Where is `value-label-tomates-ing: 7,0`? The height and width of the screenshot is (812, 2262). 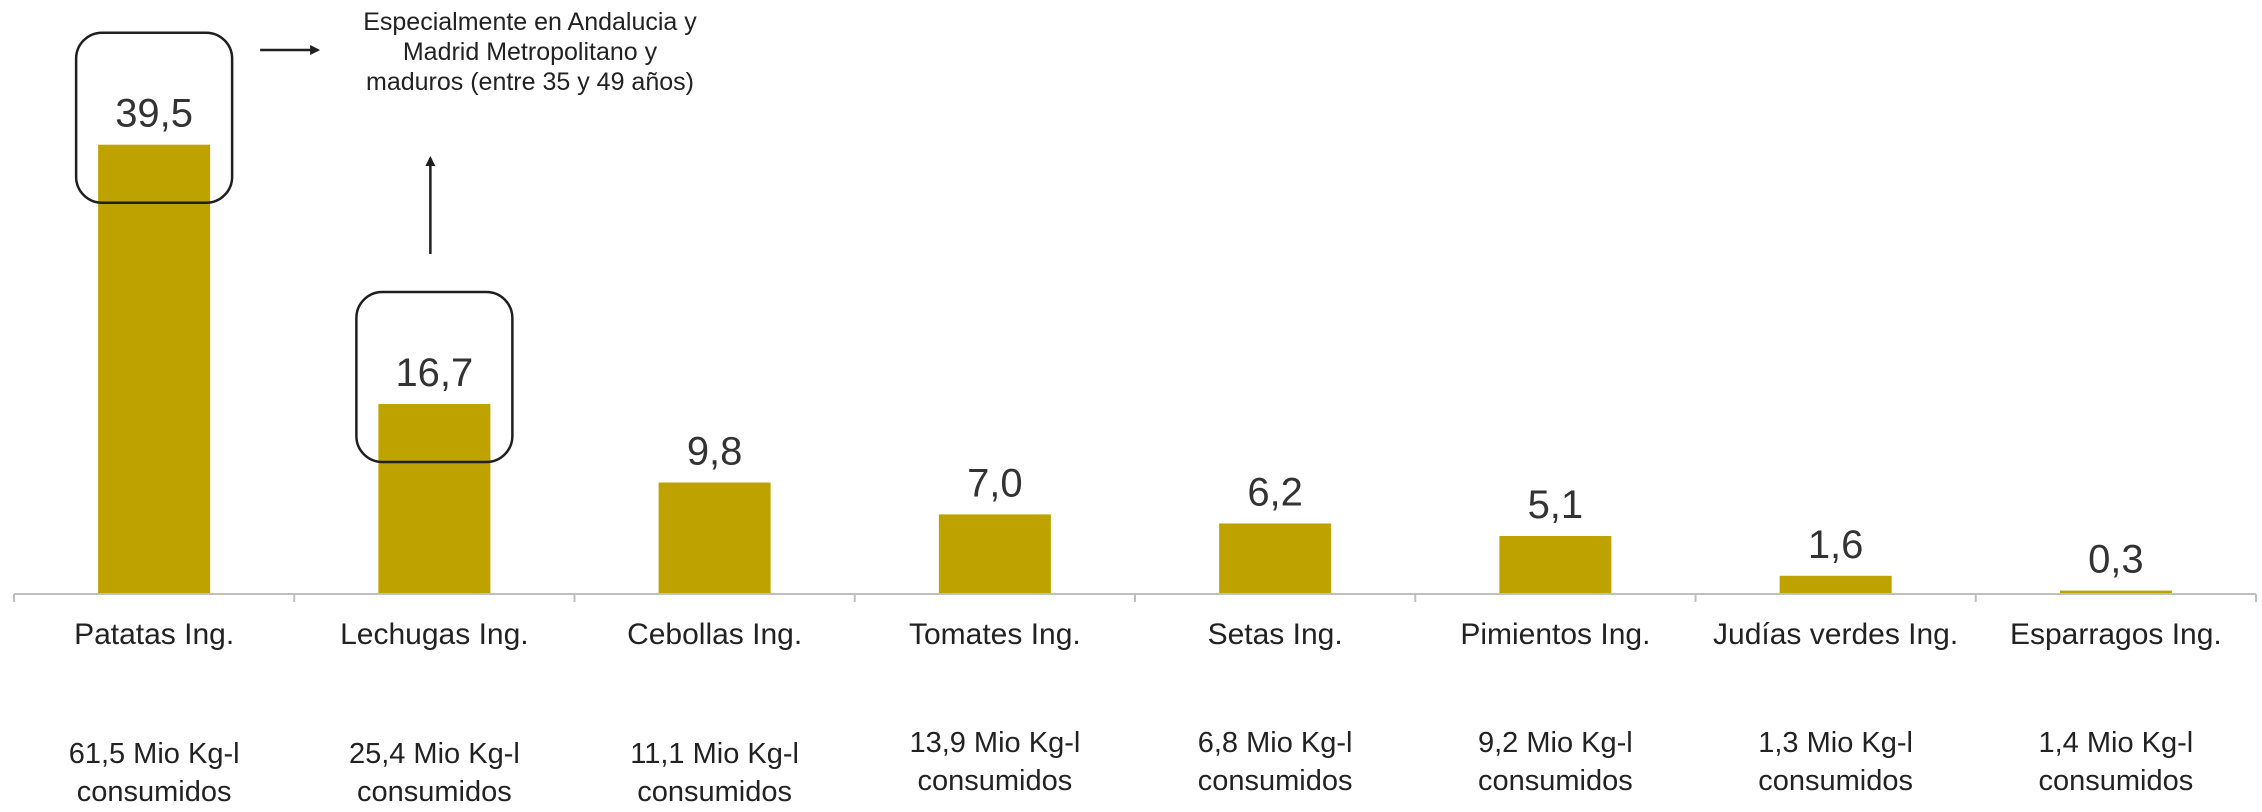 value-label-tomates-ing: 7,0 is located at coordinates (995, 483).